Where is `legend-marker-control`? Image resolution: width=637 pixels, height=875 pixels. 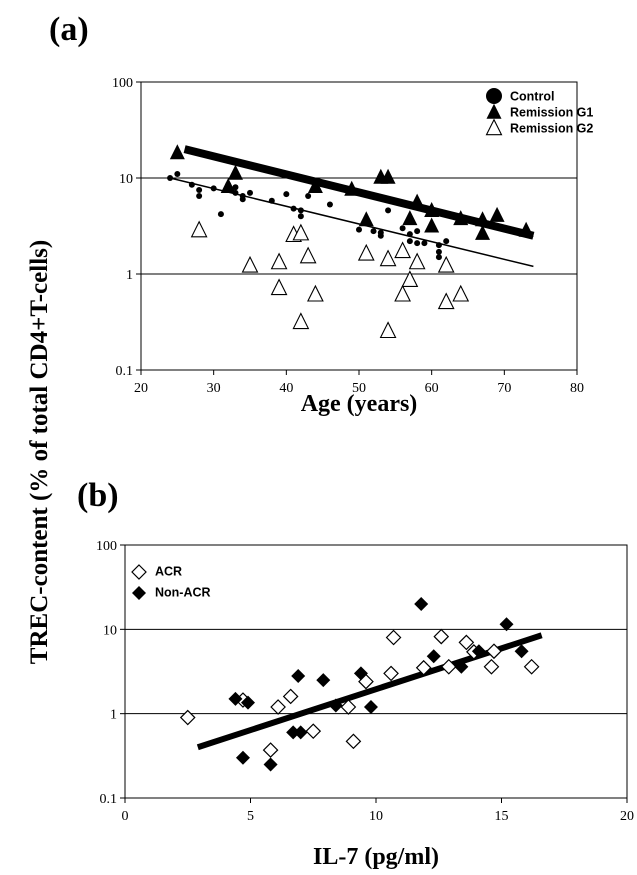 legend-marker-control is located at coordinates (494, 96).